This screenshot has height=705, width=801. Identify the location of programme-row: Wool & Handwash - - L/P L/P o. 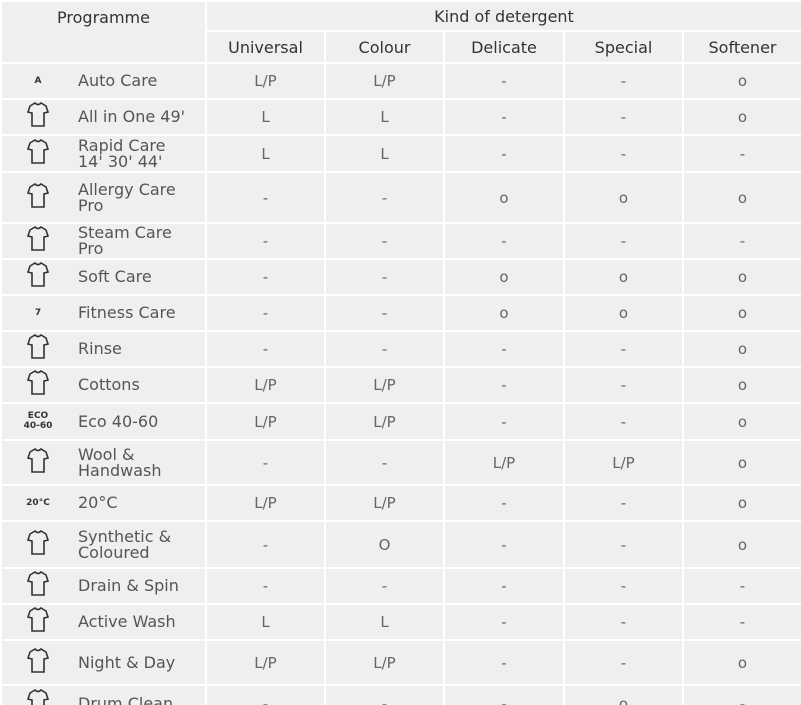
(400, 463).